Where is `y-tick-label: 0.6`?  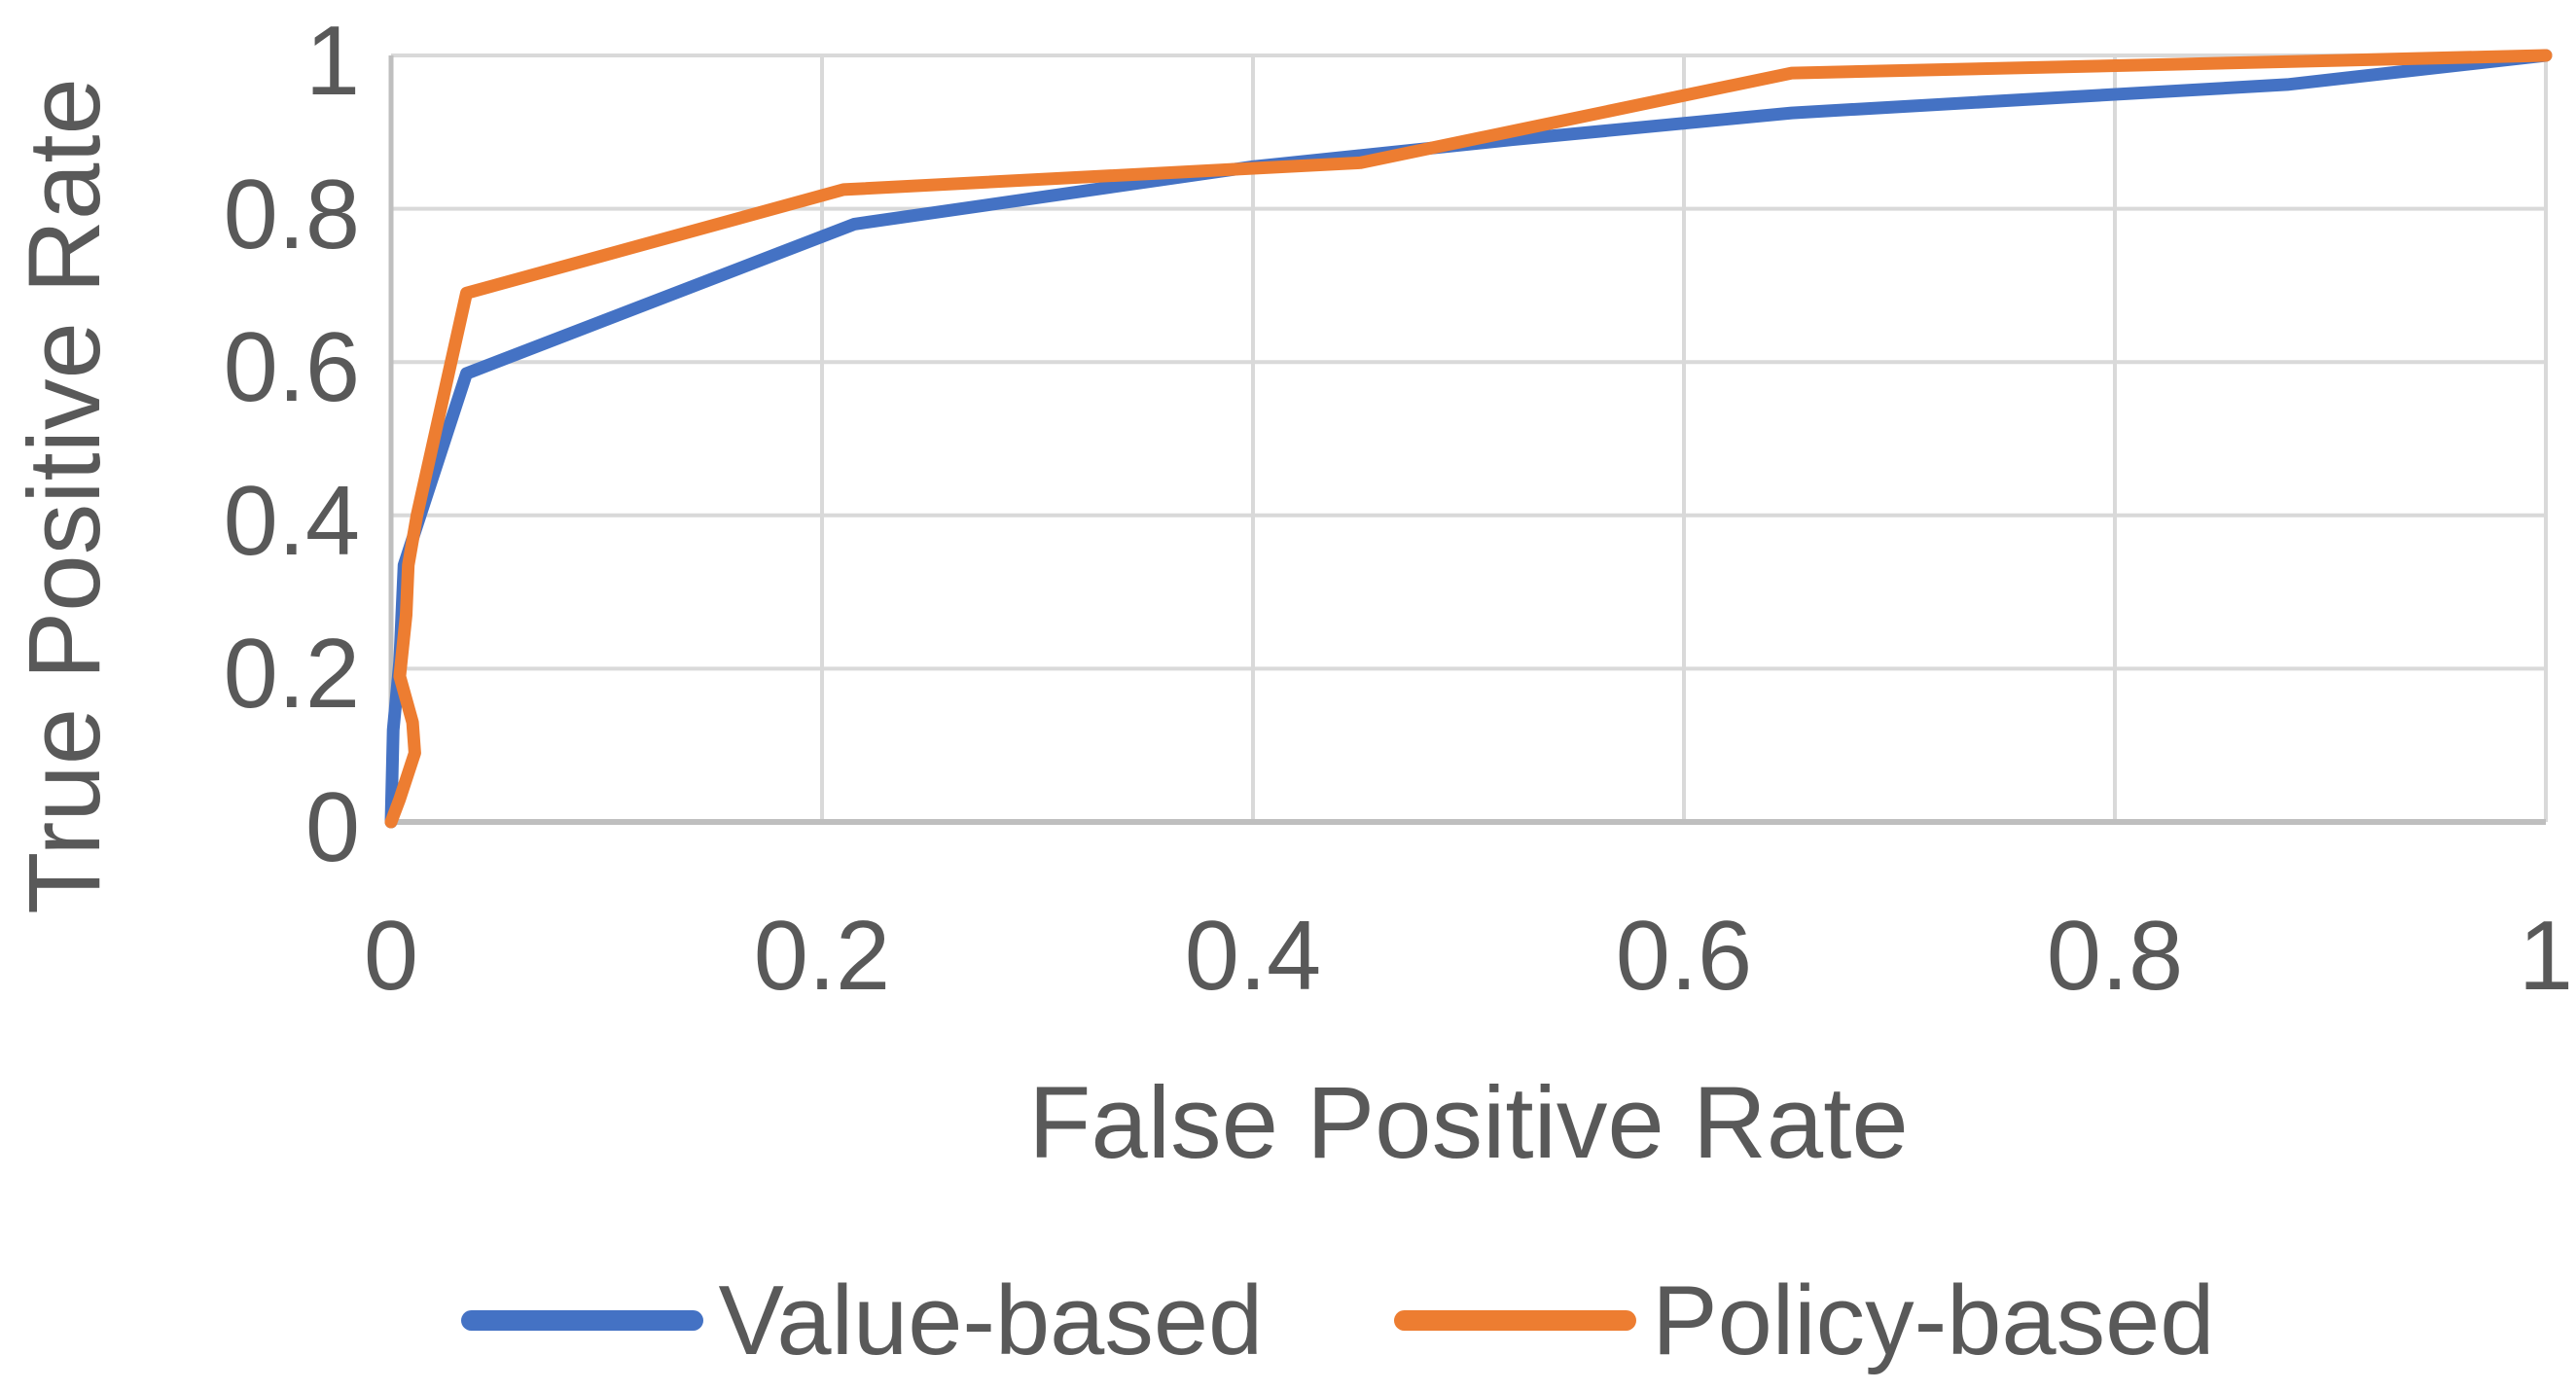
y-tick-label: 0.6 is located at coordinates (291, 368).